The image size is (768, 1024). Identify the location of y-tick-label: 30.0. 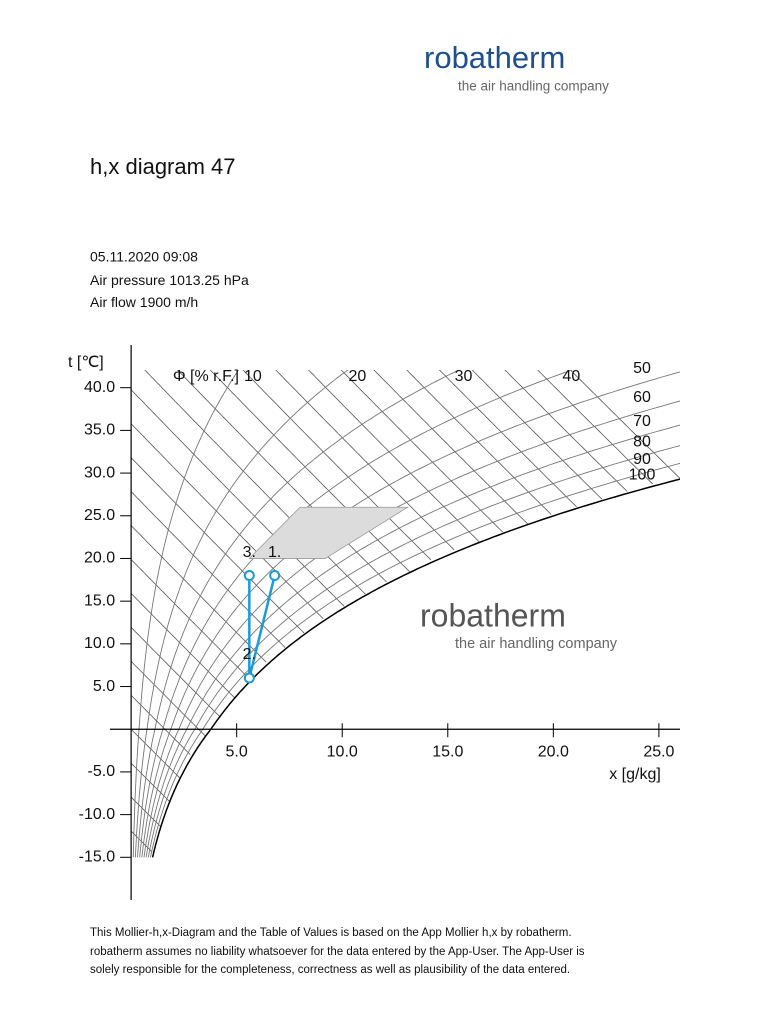
(99, 472).